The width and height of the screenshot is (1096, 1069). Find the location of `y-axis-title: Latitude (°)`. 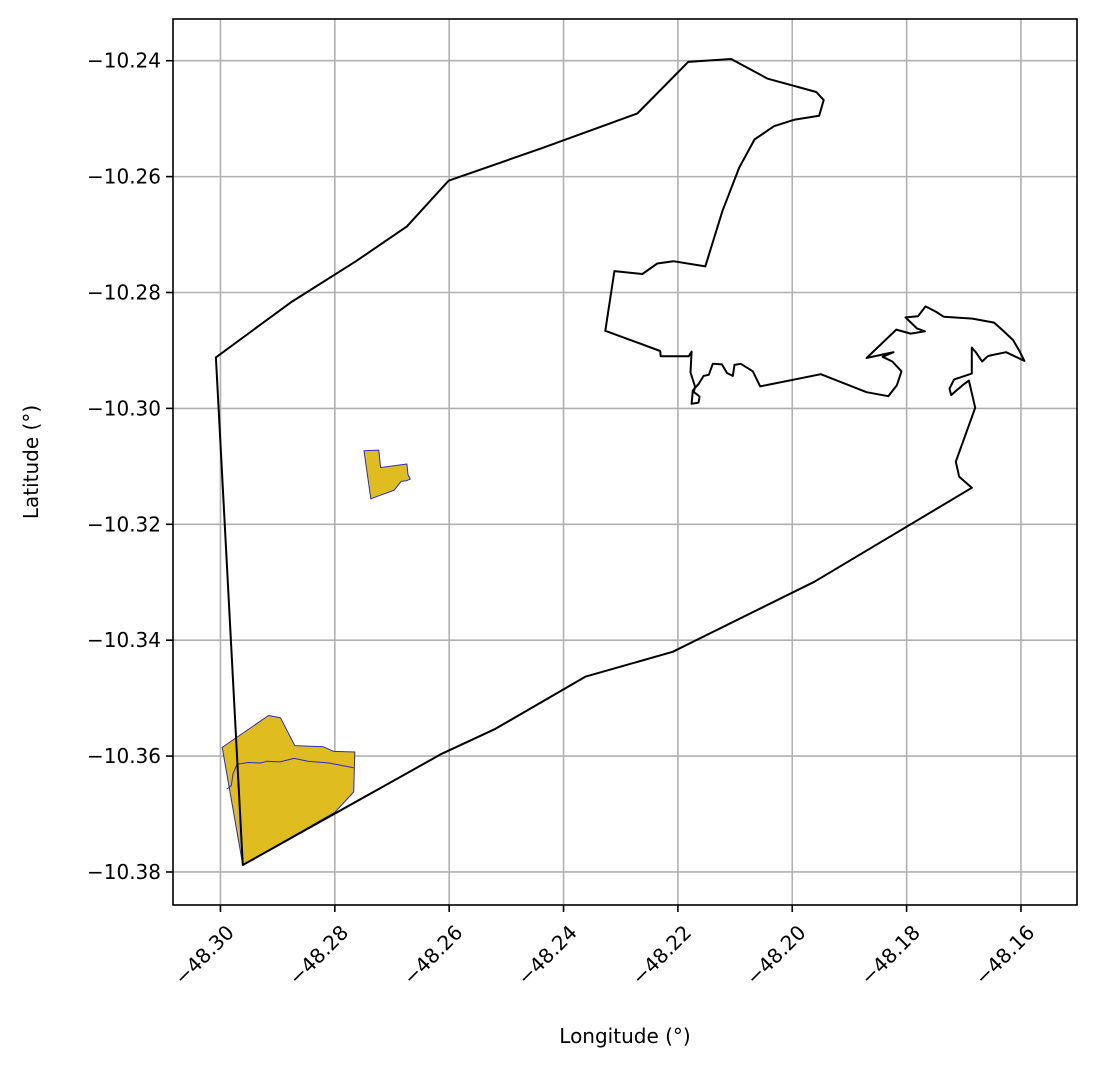

y-axis-title: Latitude (°) is located at coordinates (31, 462).